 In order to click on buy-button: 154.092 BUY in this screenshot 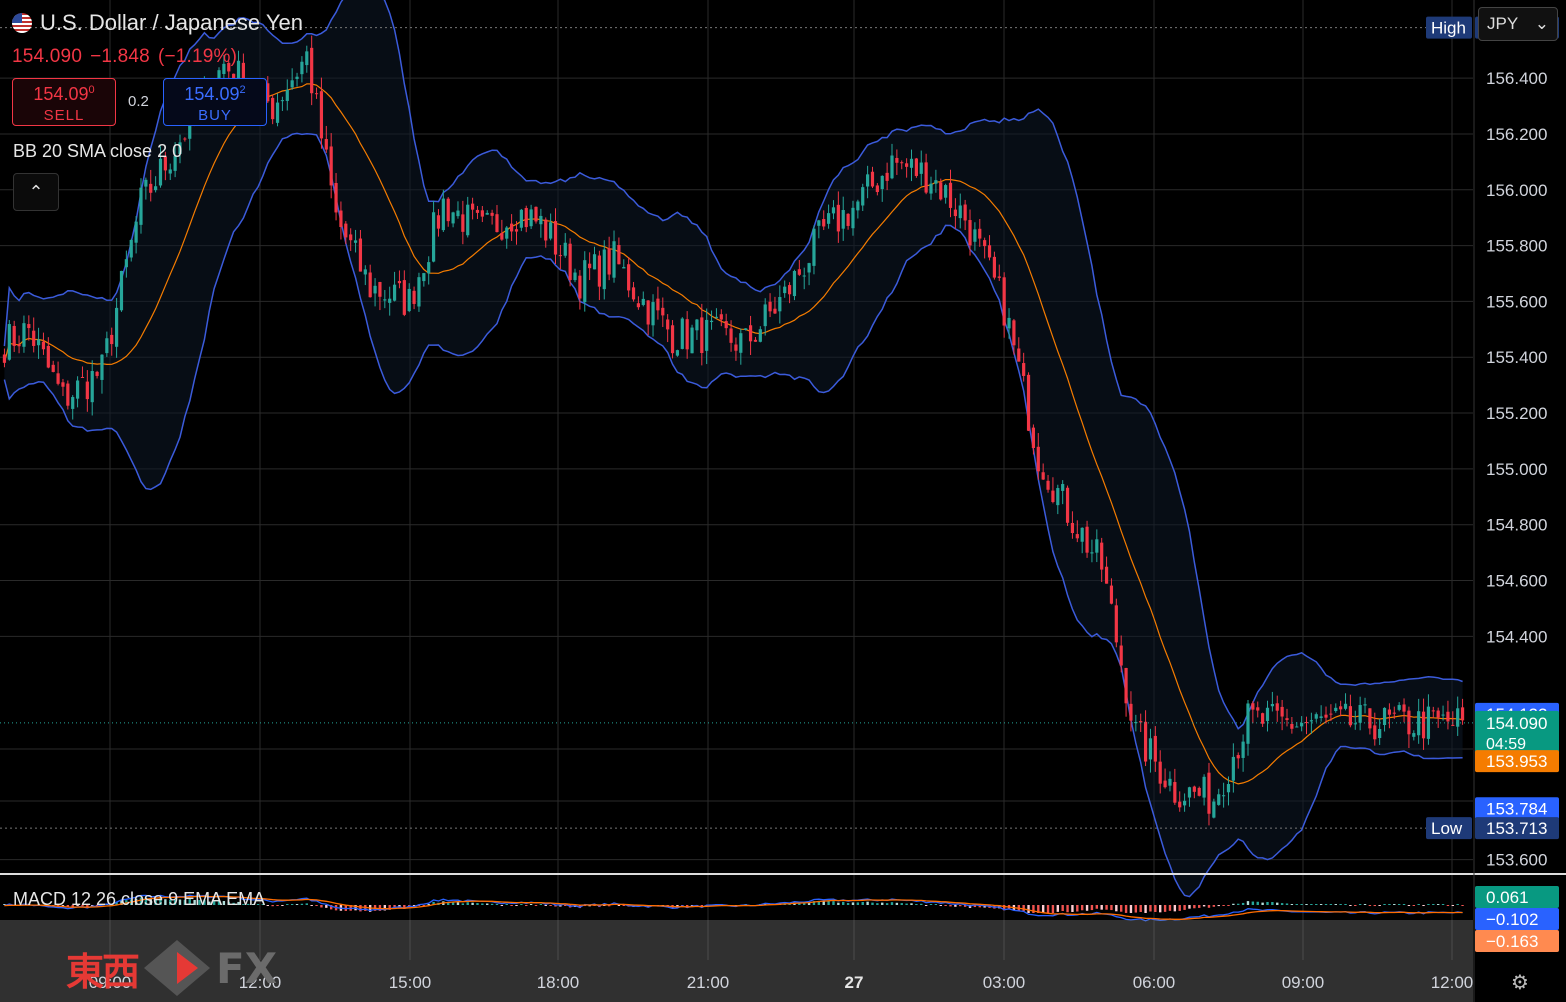, I will do `click(215, 102)`.